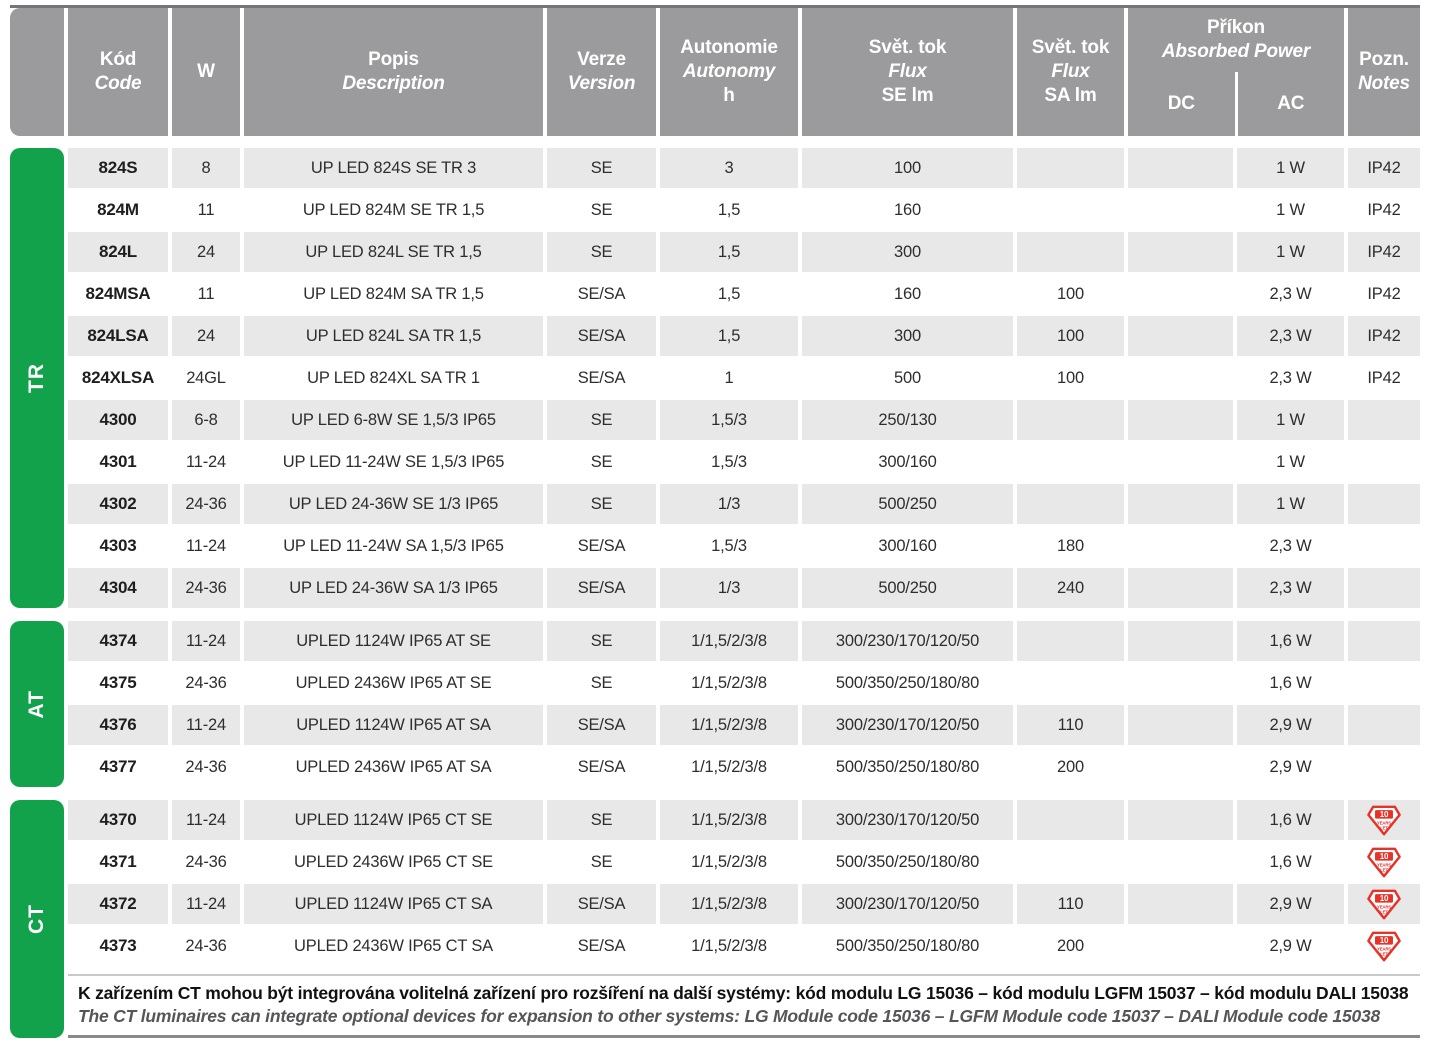 Image resolution: width=1430 pixels, height=1054 pixels. What do you see at coordinates (37, 378) in the screenshot?
I see `section-label-tr: TR` at bounding box center [37, 378].